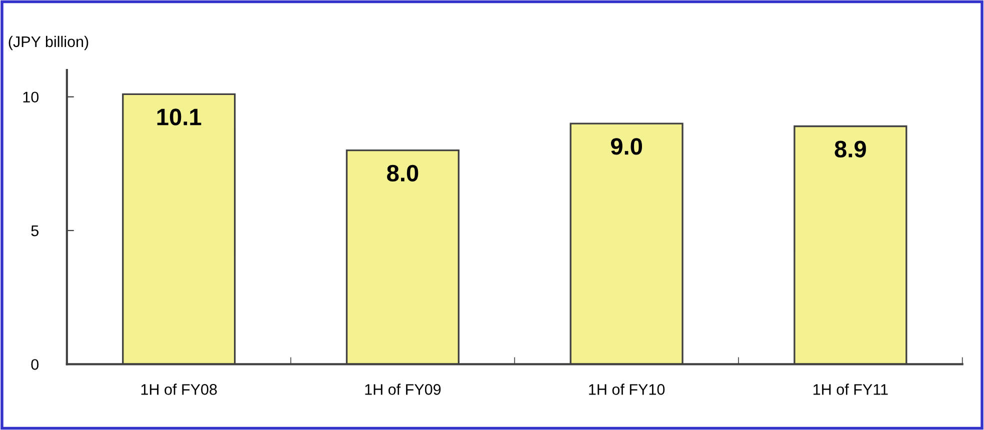 The height and width of the screenshot is (430, 984). What do you see at coordinates (35, 364) in the screenshot?
I see `y-tick-label: 0` at bounding box center [35, 364].